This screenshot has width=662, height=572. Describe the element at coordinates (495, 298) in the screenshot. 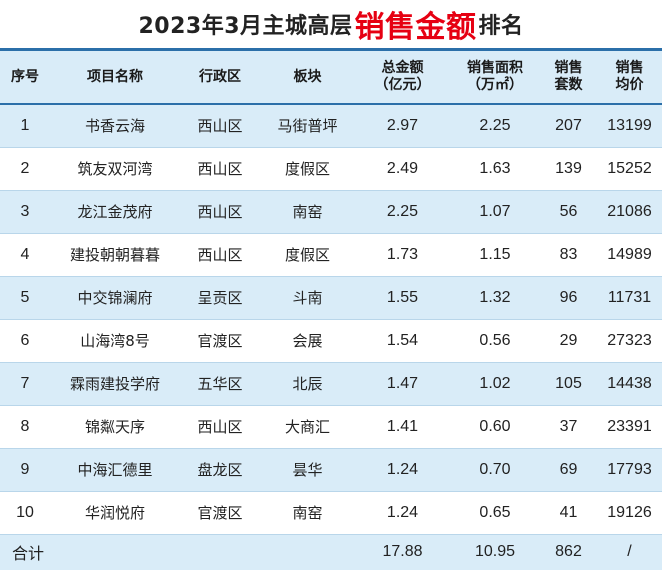

I see `cell-area: 1.32` at that location.